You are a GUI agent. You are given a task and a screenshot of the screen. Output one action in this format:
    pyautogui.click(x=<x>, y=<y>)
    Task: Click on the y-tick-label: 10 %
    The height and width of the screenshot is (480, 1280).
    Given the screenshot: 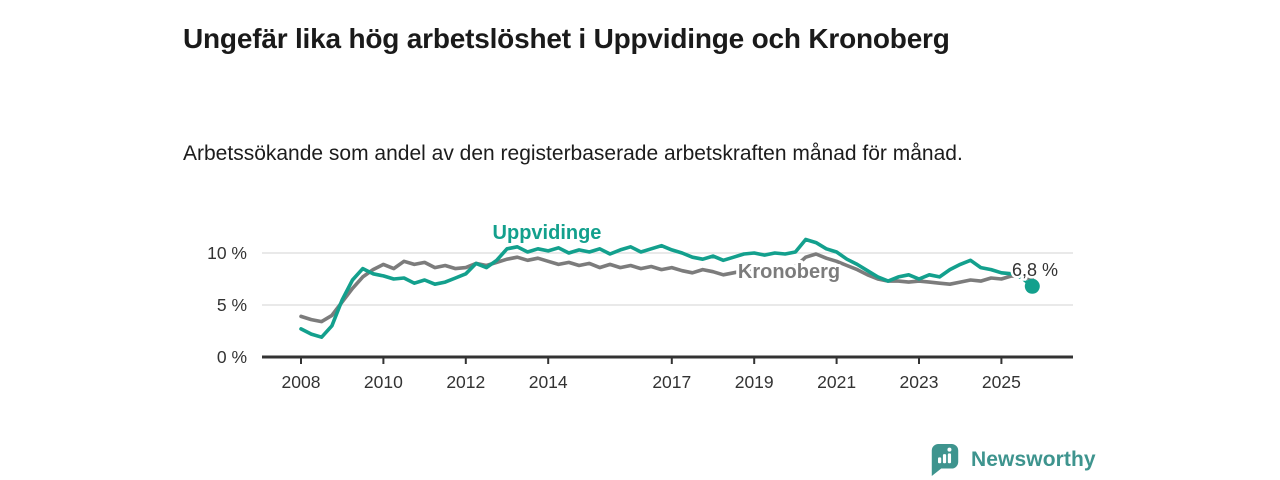 What is the action you would take?
    pyautogui.click(x=227, y=253)
    